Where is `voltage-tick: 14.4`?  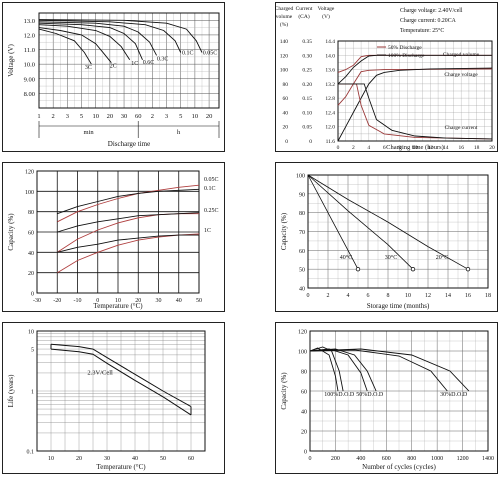
voltage-tick: 14.4 is located at coordinates (330, 42).